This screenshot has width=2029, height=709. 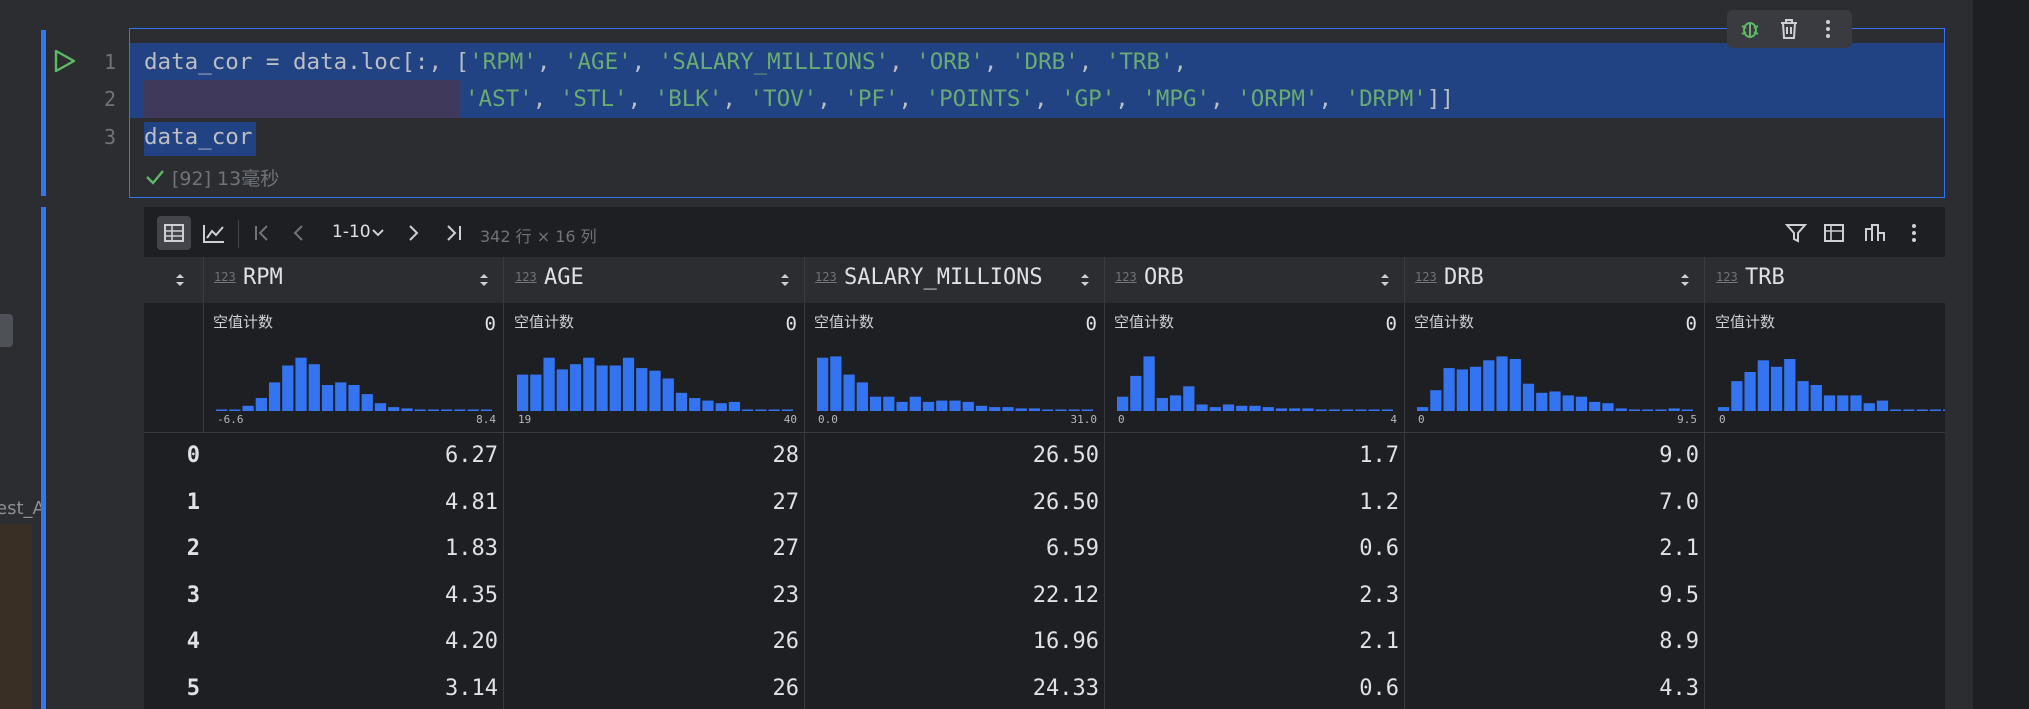 What do you see at coordinates (1679, 688) in the screenshot?
I see `table-cell: 4.3` at bounding box center [1679, 688].